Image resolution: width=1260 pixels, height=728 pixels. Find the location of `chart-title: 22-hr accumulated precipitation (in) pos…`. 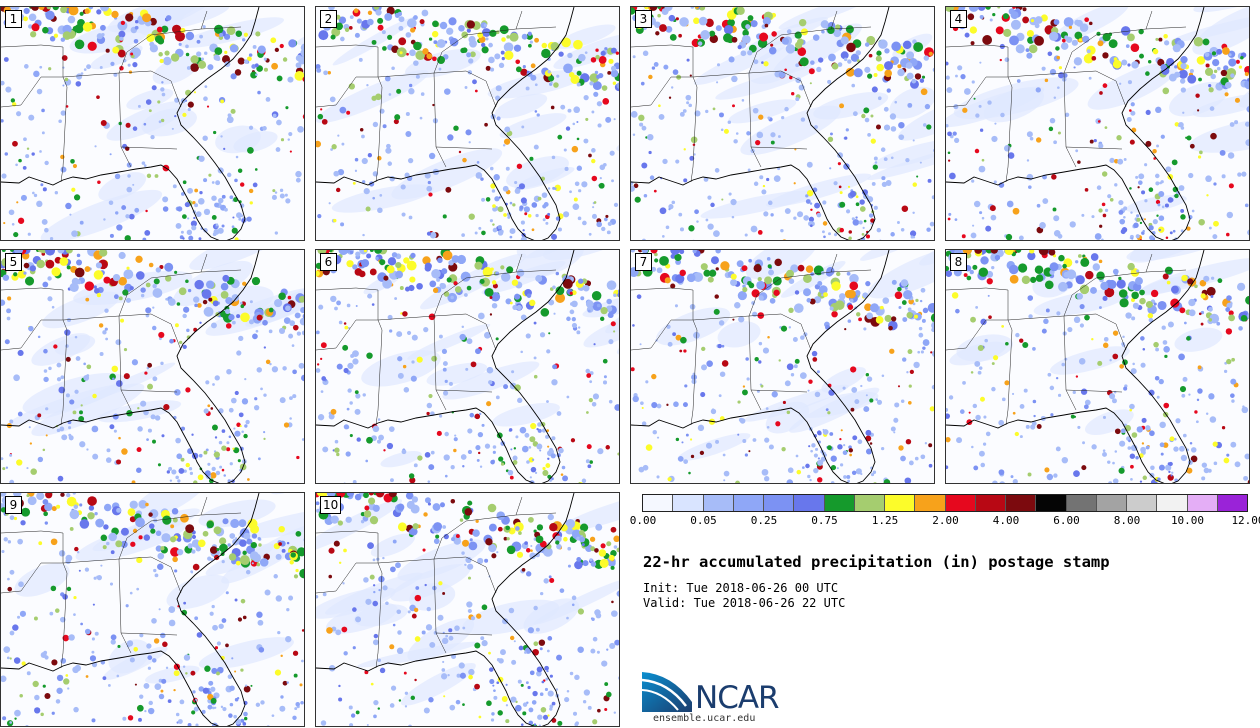

chart-title: 22-hr accumulated precipitation (in) pos… is located at coordinates (876, 562).